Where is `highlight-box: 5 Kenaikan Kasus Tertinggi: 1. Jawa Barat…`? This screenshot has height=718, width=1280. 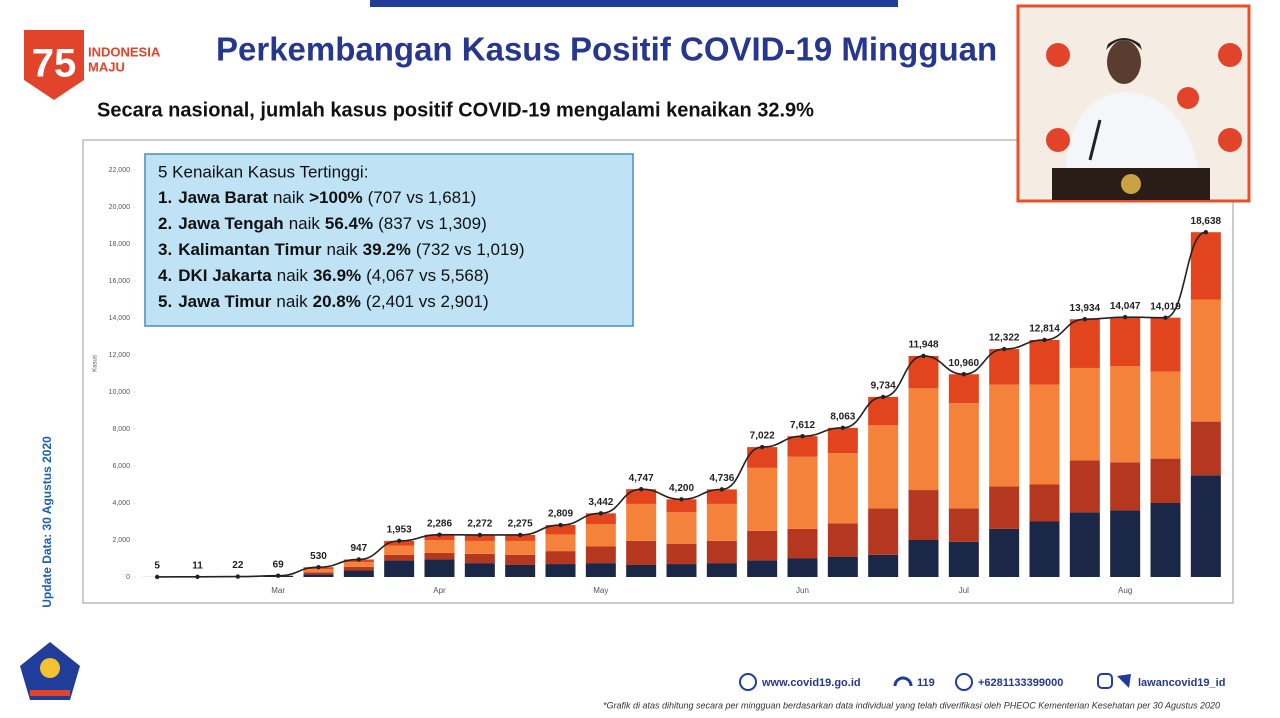 highlight-box: 5 Kenaikan Kasus Tertinggi: 1. Jawa Barat… is located at coordinates (389, 240).